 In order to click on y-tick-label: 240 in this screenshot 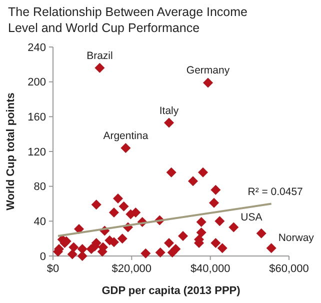, I will do `click(37, 48)`.